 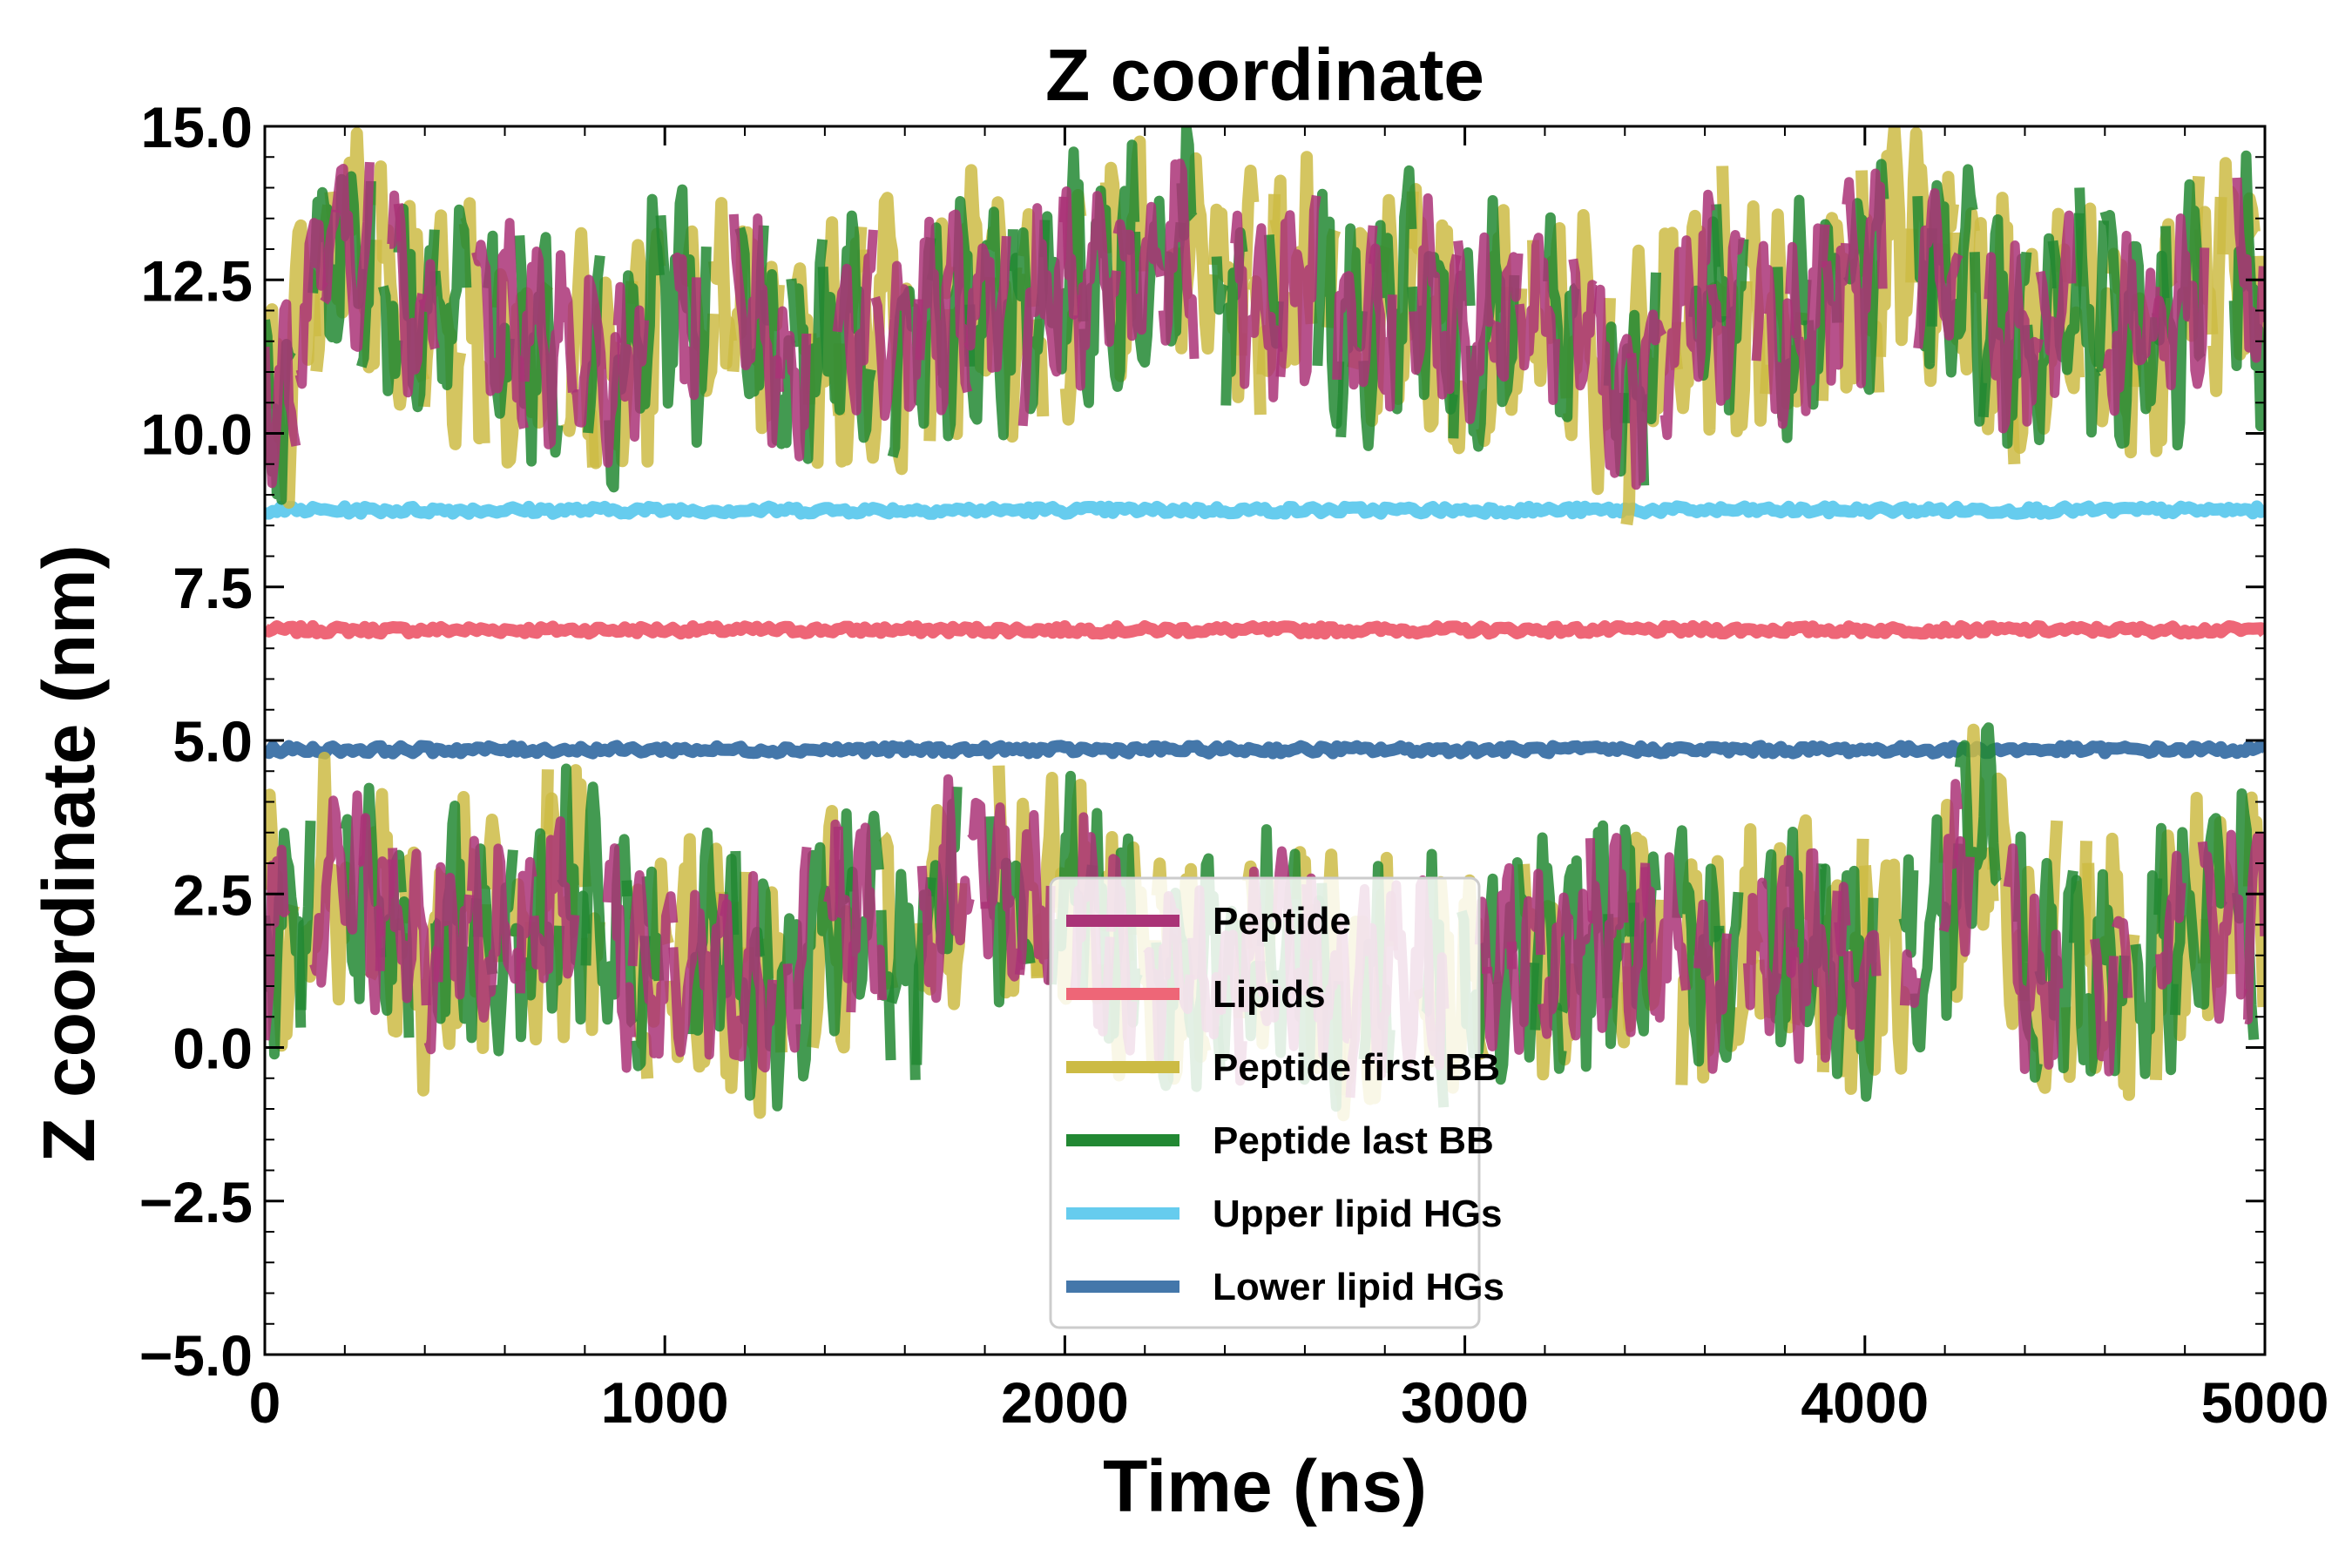 What do you see at coordinates (1359, 1287) in the screenshot?
I see `legend-label: Lower lipid HGs` at bounding box center [1359, 1287].